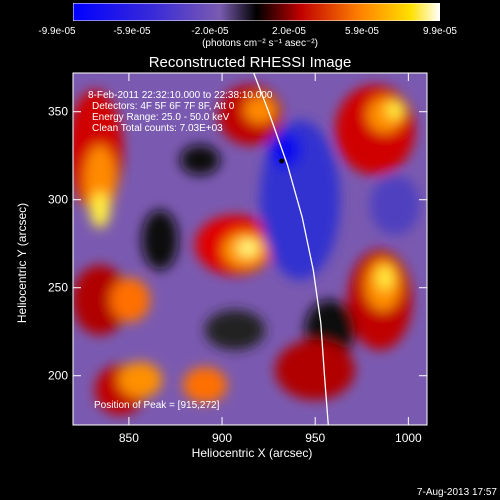 Image resolution: width=500 pixels, height=500 pixels. Describe the element at coordinates (58, 288) in the screenshot. I see `y-tick-label: 250` at that location.